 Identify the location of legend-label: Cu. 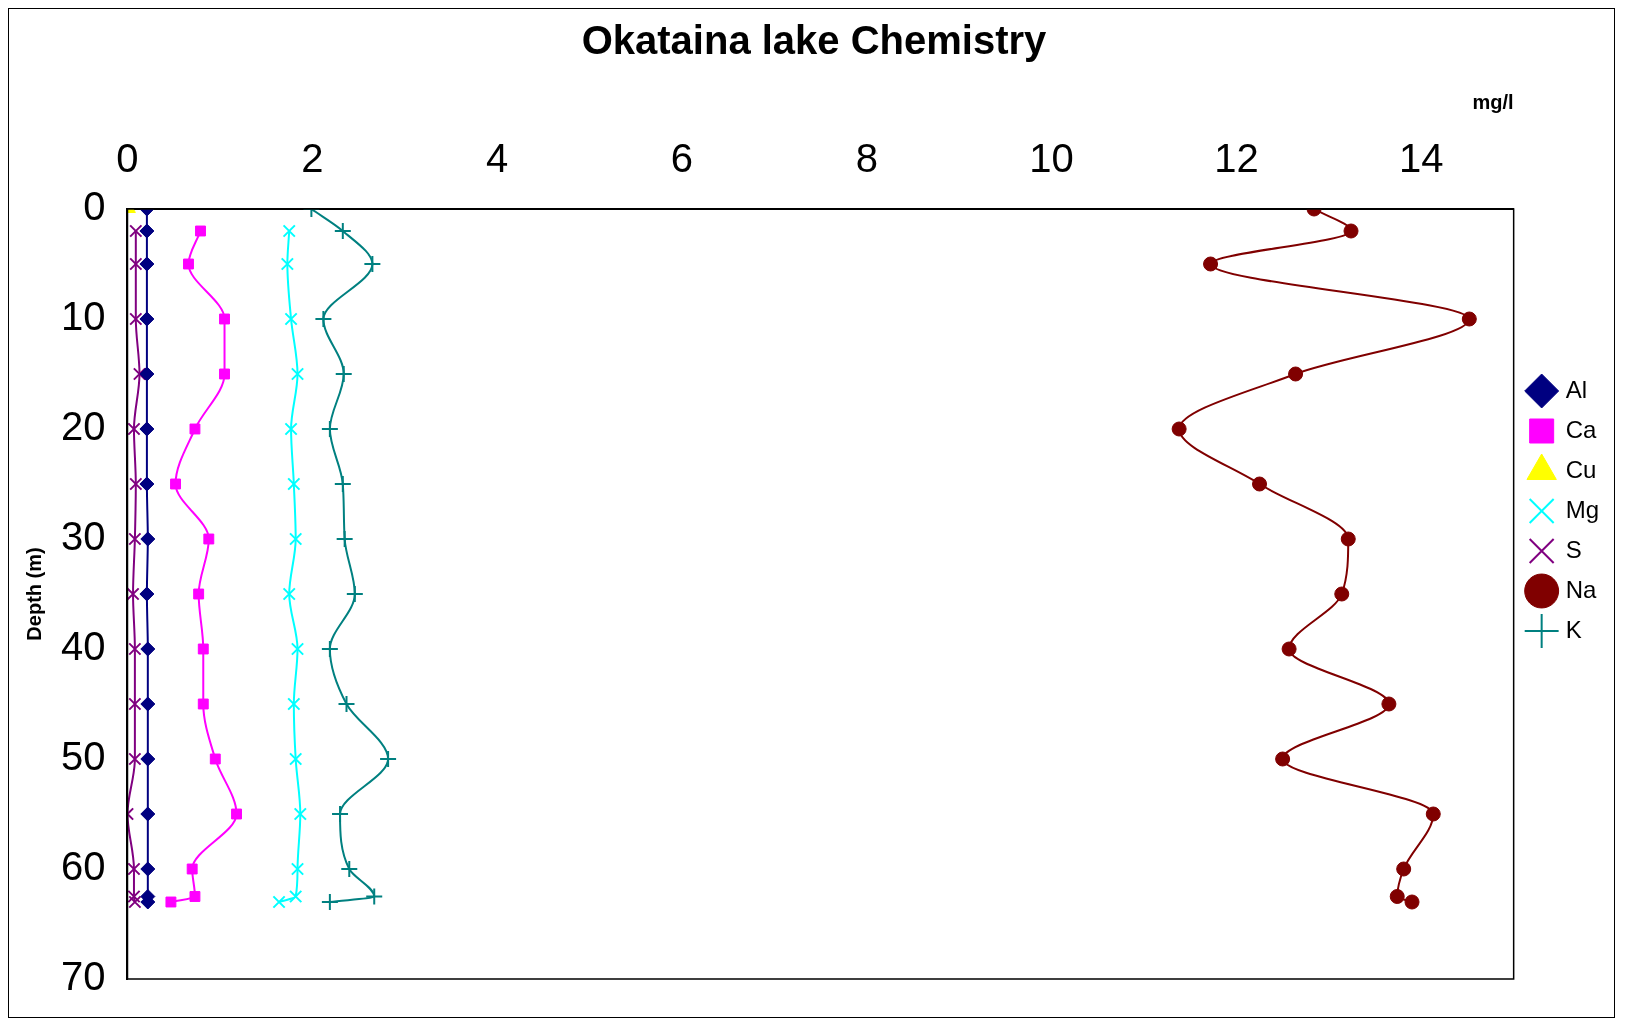
(1581, 469).